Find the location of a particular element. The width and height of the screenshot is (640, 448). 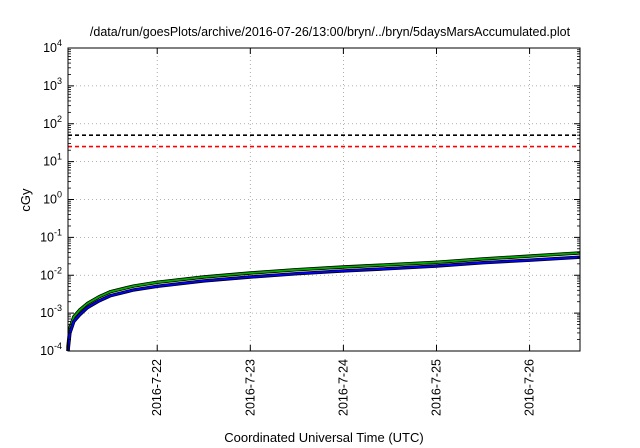

x-axis-label: Coordinated Universal Time (UTC) is located at coordinates (323, 437).